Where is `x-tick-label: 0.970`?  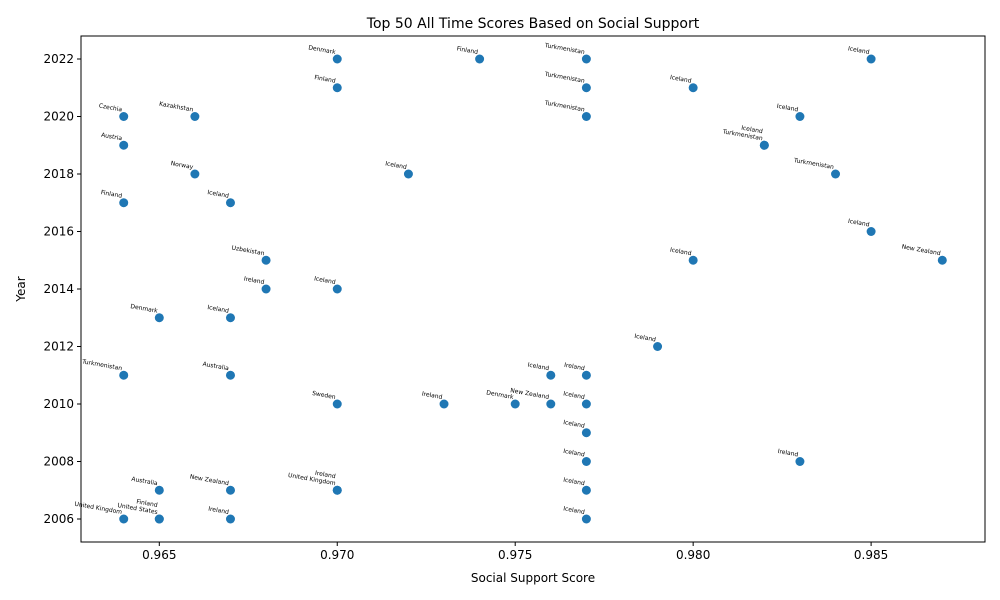 x-tick-label: 0.970 is located at coordinates (337, 555).